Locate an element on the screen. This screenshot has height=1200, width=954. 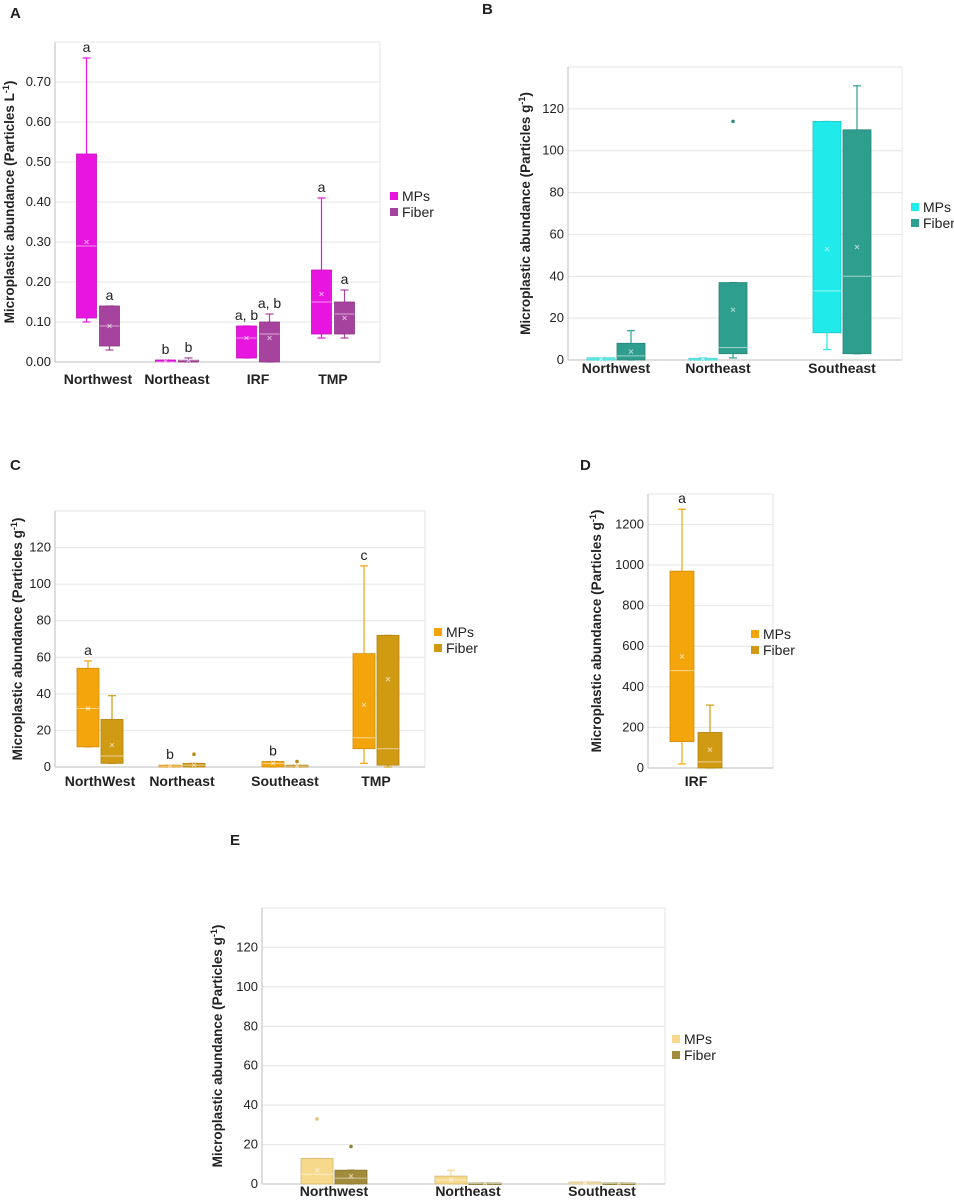
x-category-label: Northwest is located at coordinates (98, 379).